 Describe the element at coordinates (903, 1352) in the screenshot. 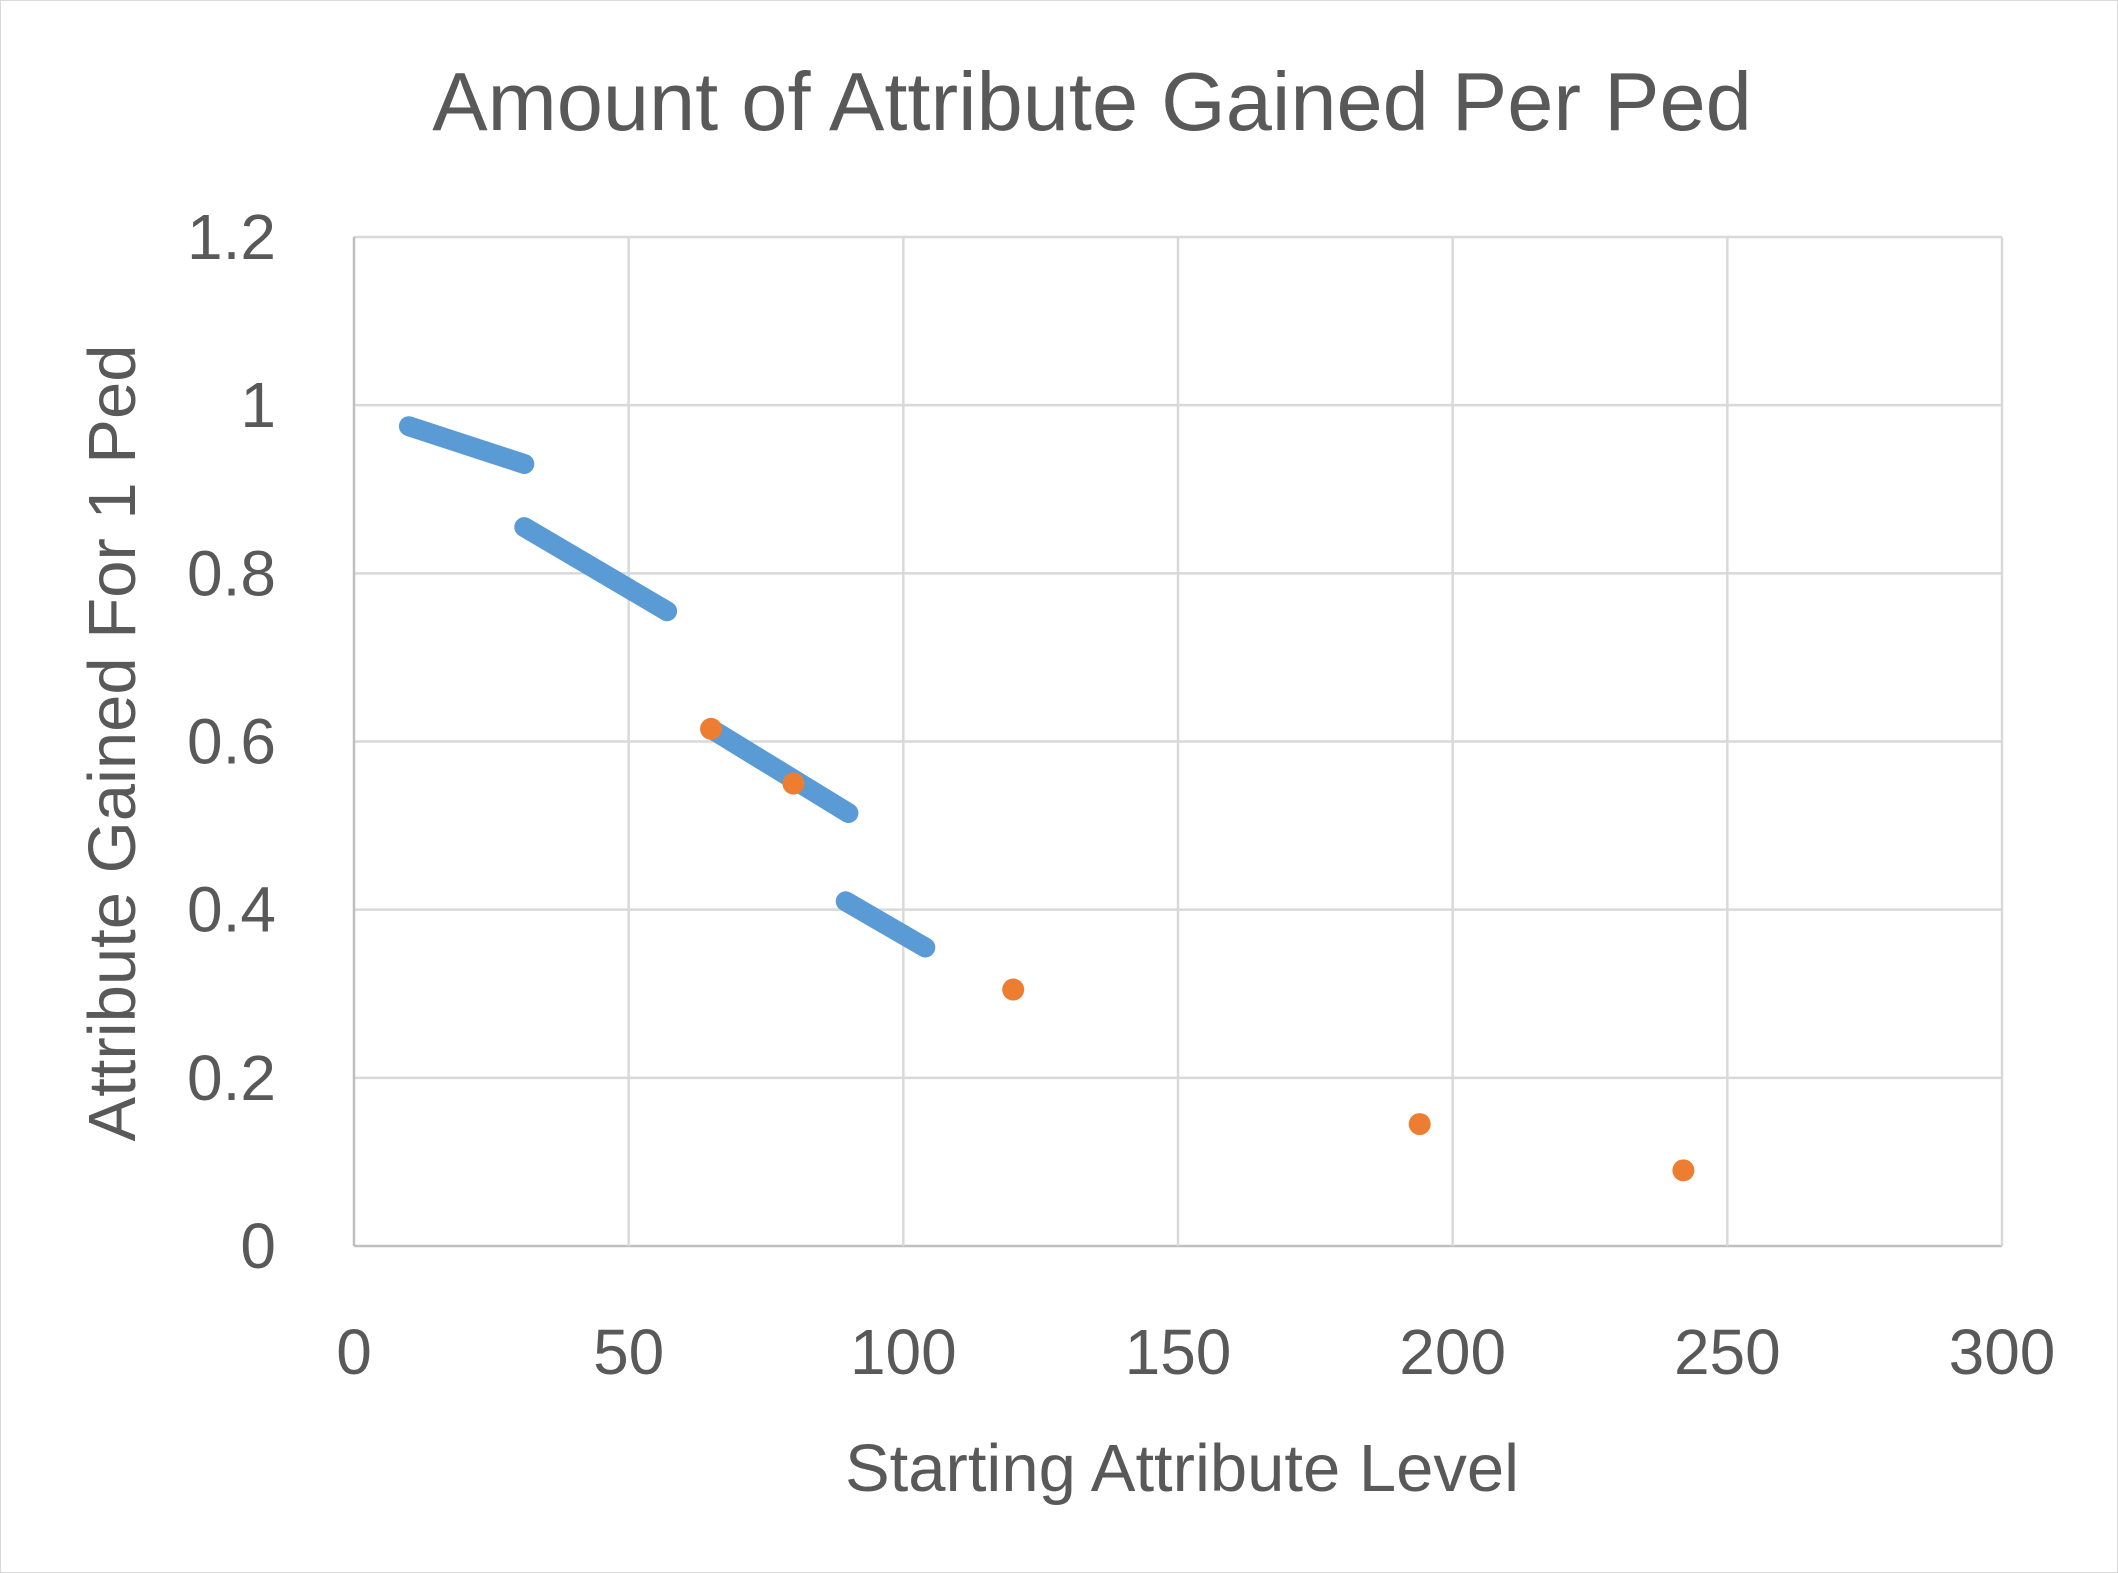

I see `x-tick-label: 100` at that location.